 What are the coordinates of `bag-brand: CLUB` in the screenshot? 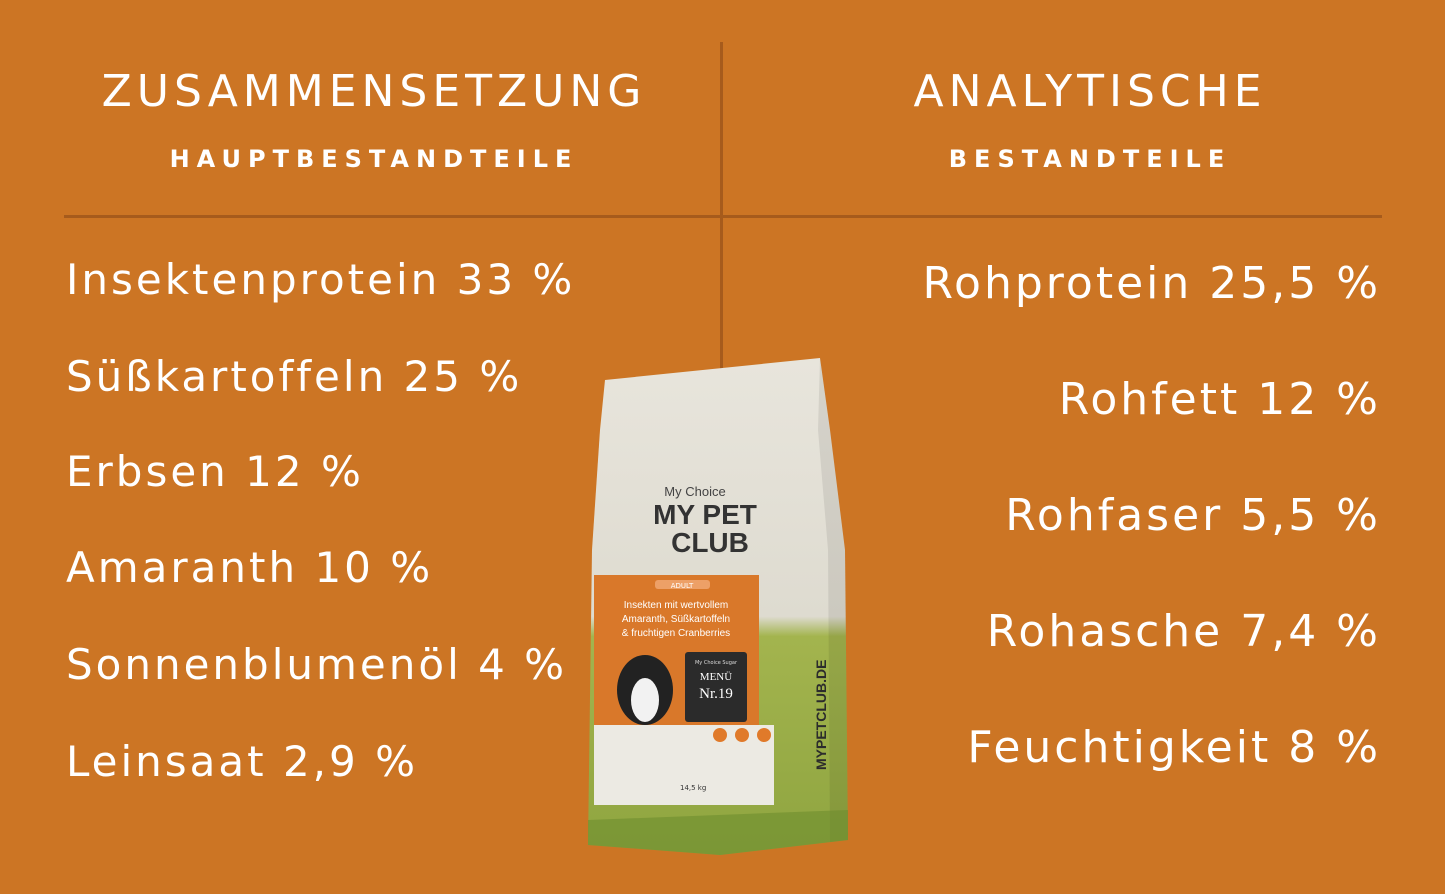 It's located at (710, 542).